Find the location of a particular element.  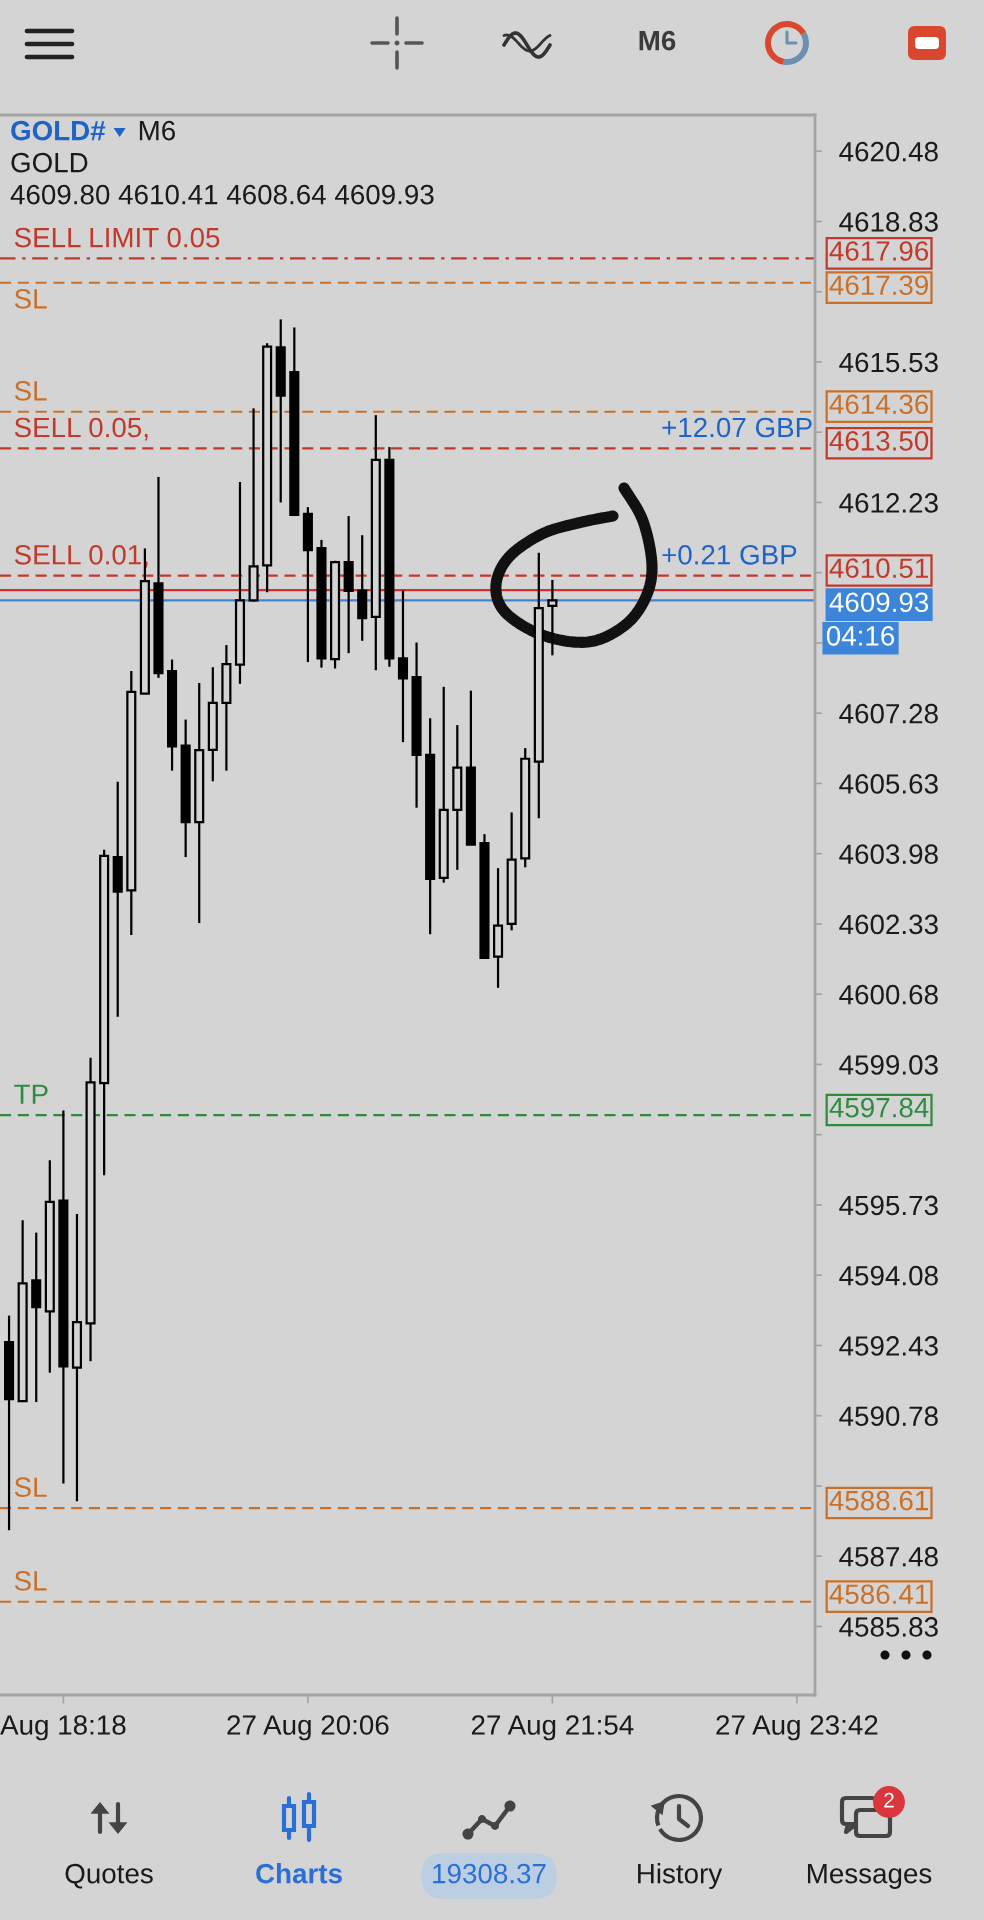

ref-line-label: 4610.51 is located at coordinates (878, 568).